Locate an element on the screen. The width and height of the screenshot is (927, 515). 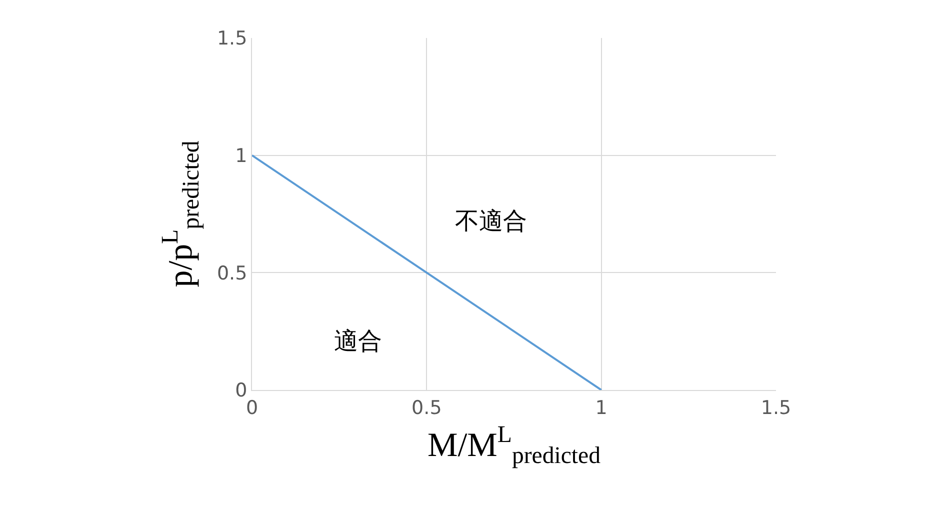
x-tick-label: 1.5 is located at coordinates (776, 407).